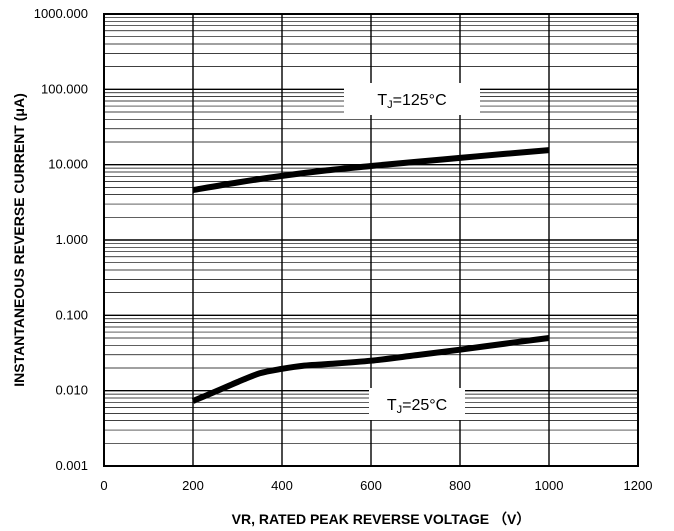 This screenshot has width=674, height=531. I want to click on x-tick-label: 400, so click(282, 485).